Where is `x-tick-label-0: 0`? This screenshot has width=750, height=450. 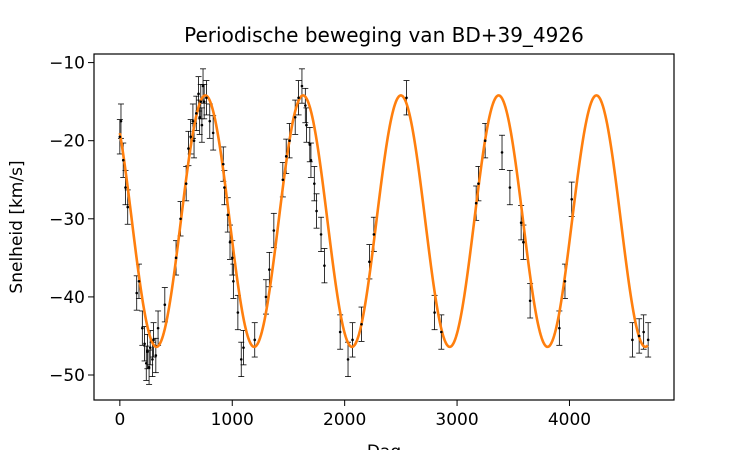
x-tick-label-0: 0 is located at coordinates (119, 420).